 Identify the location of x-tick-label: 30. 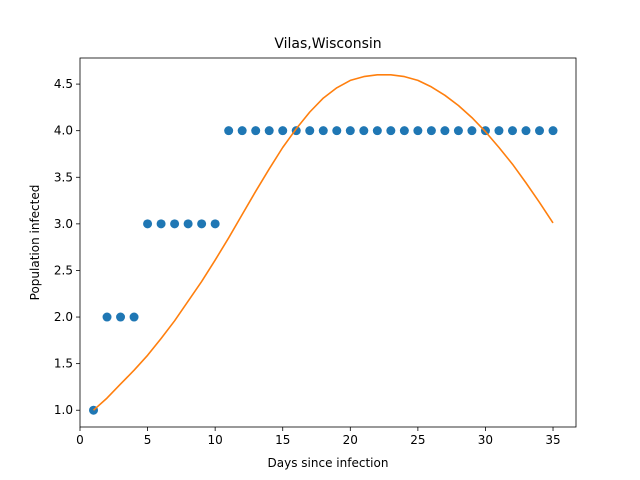
(485, 440).